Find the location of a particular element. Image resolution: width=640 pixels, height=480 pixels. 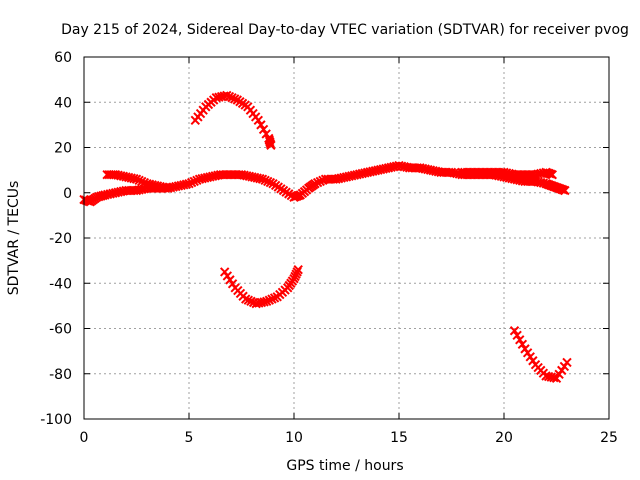

y-tick-label: -20 is located at coordinates (60, 239).